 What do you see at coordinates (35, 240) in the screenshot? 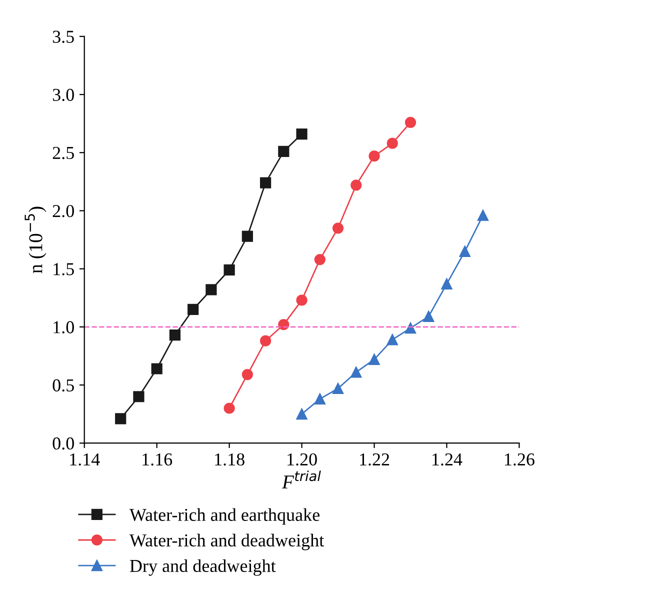
I see `y-axis-title: n (10$^{−5}$)` at bounding box center [35, 240].